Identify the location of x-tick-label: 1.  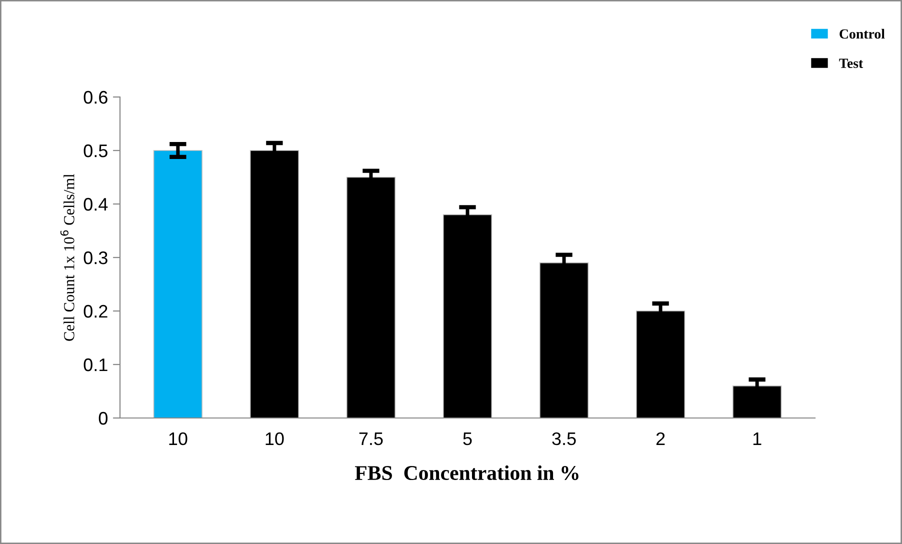
(757, 438).